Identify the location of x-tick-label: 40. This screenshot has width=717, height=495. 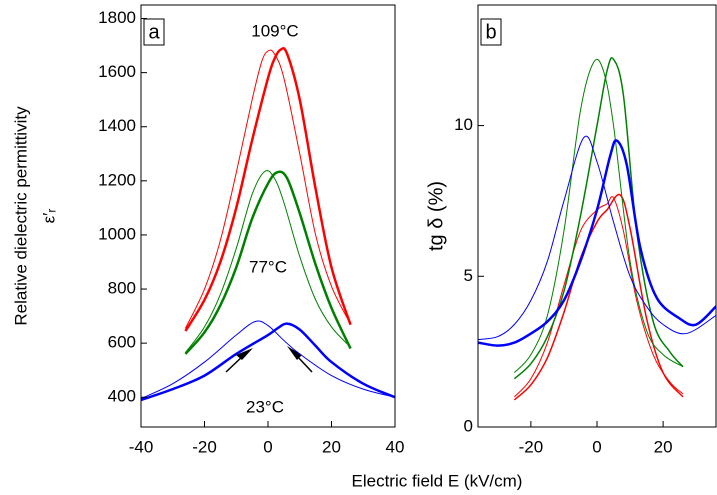
(395, 446).